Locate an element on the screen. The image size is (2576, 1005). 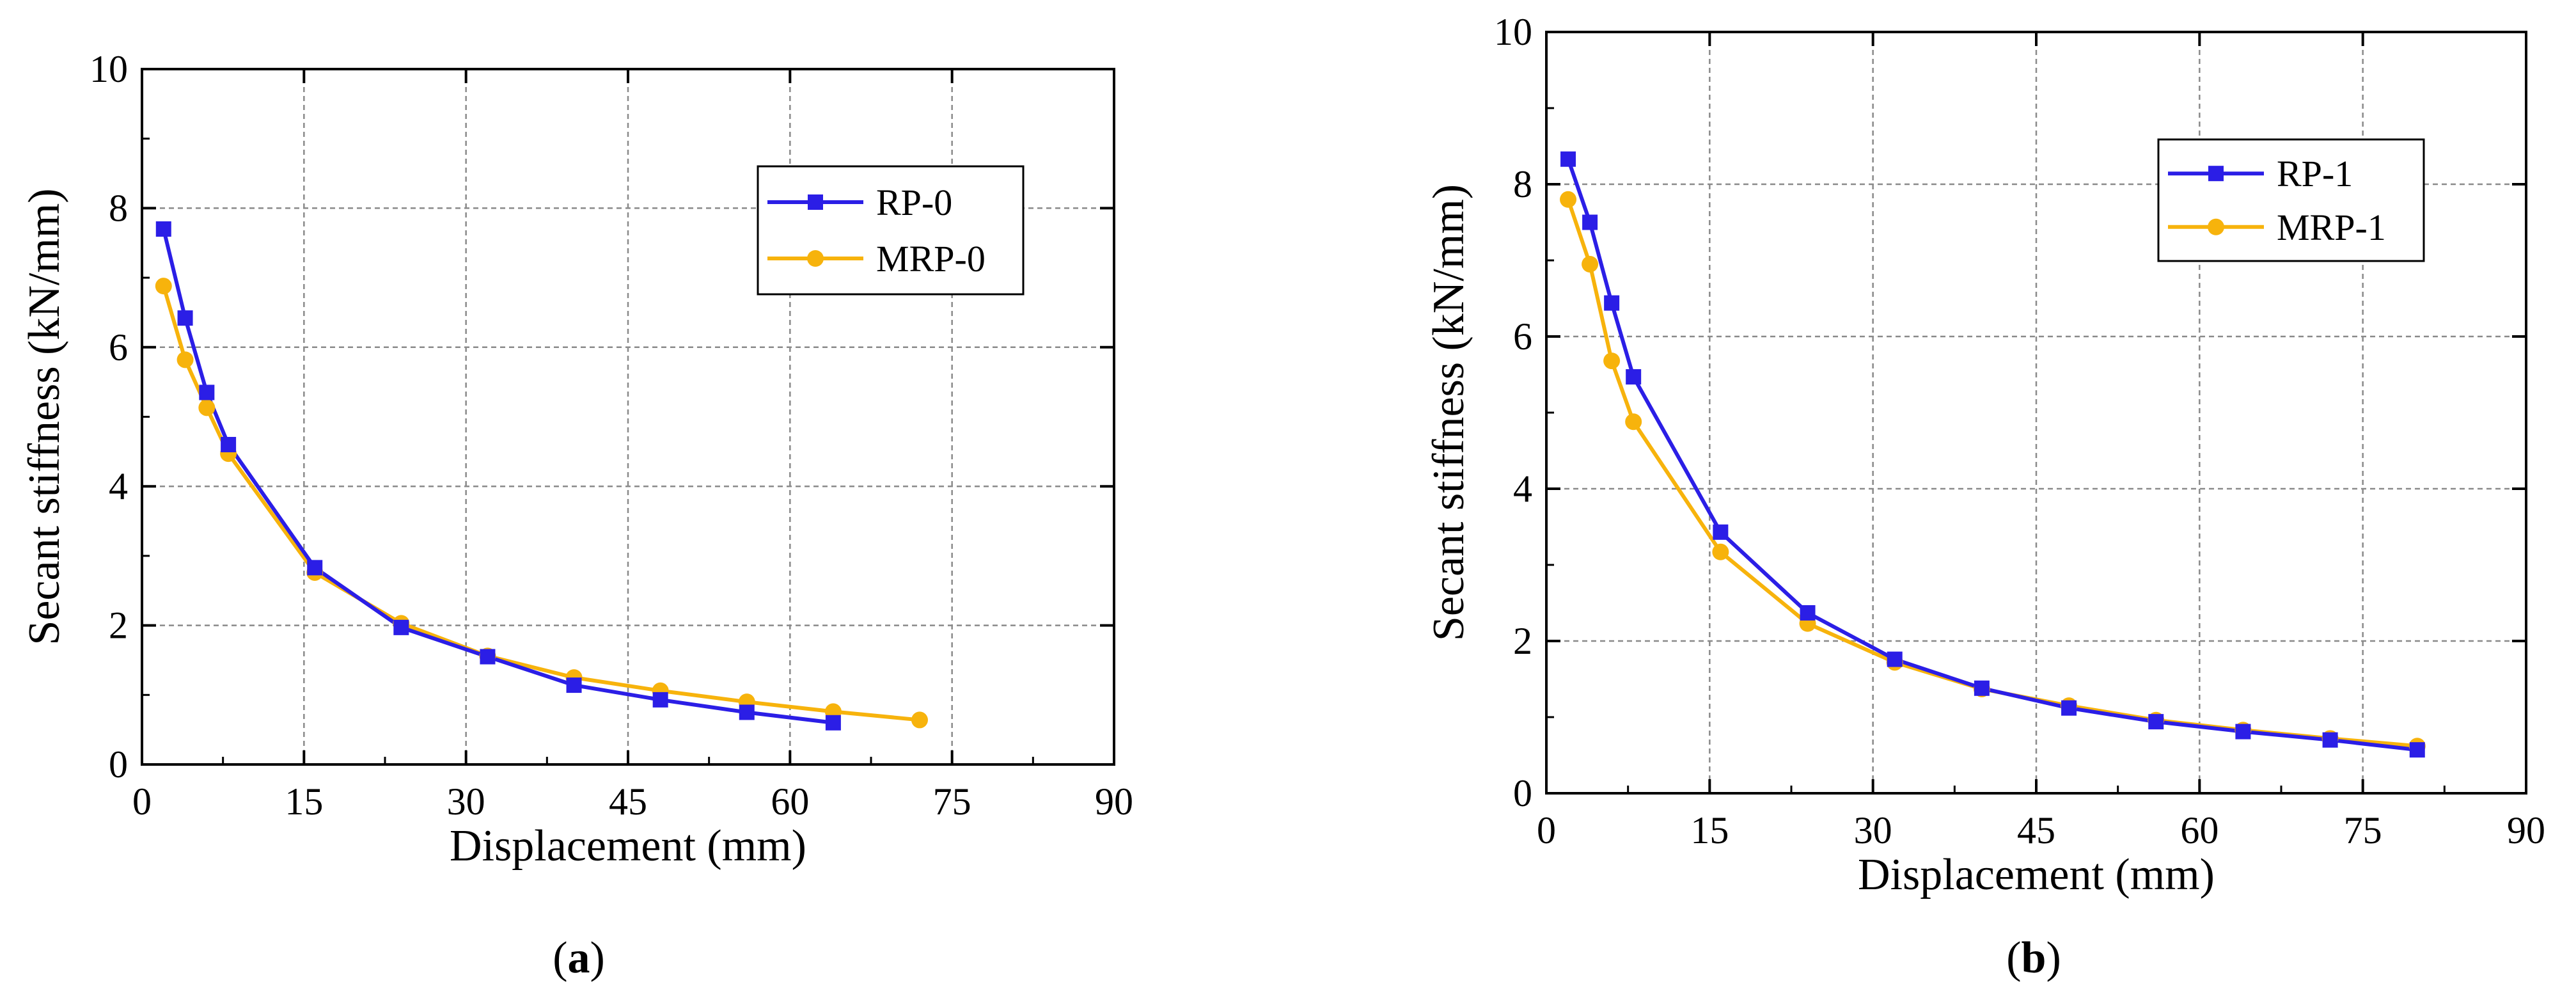
legend-label-MRP-0: MRP-0 is located at coordinates (931, 259).